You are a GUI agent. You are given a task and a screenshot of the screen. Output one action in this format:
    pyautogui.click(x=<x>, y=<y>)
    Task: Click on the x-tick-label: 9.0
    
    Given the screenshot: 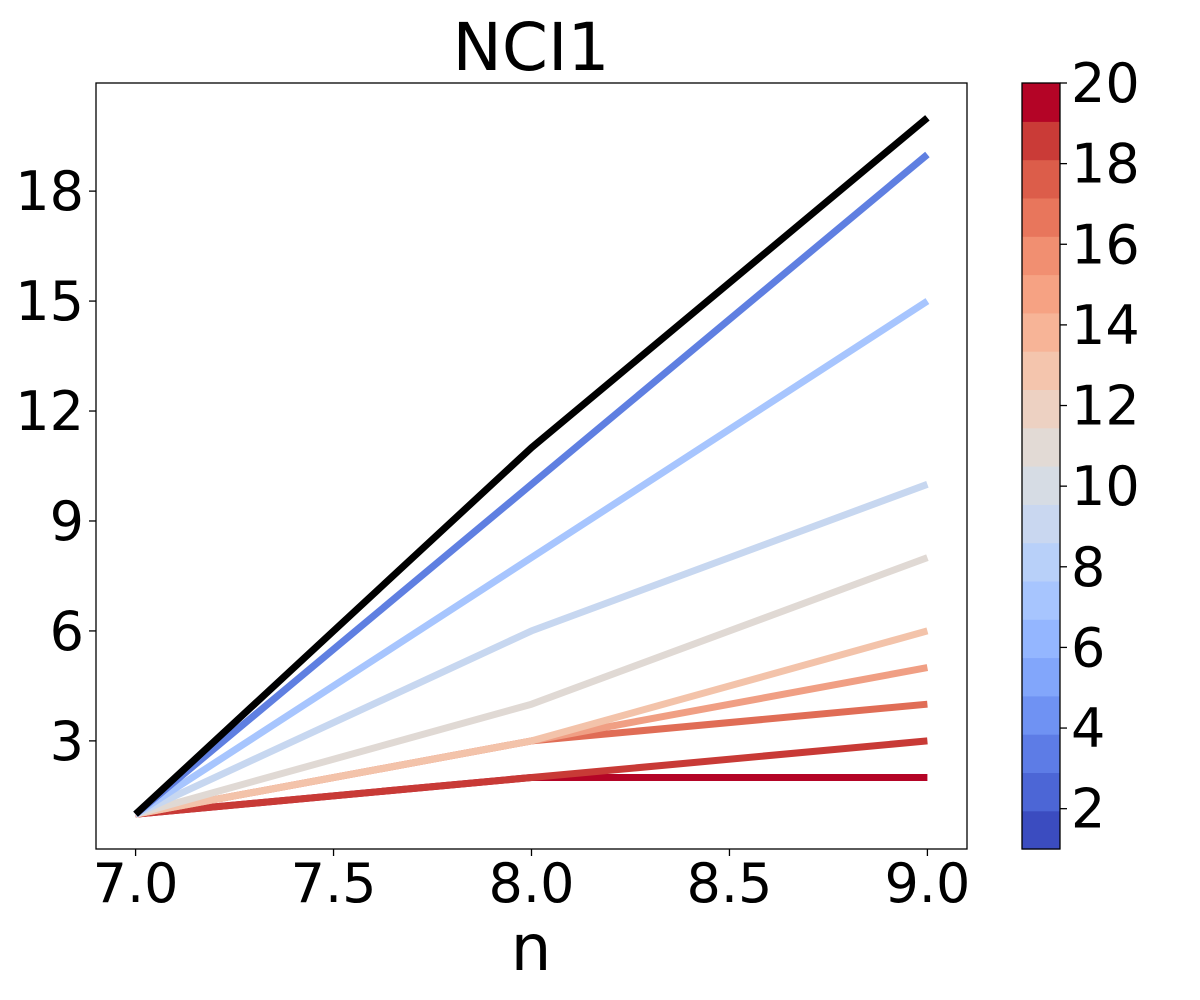 What is the action you would take?
    pyautogui.click(x=927, y=883)
    